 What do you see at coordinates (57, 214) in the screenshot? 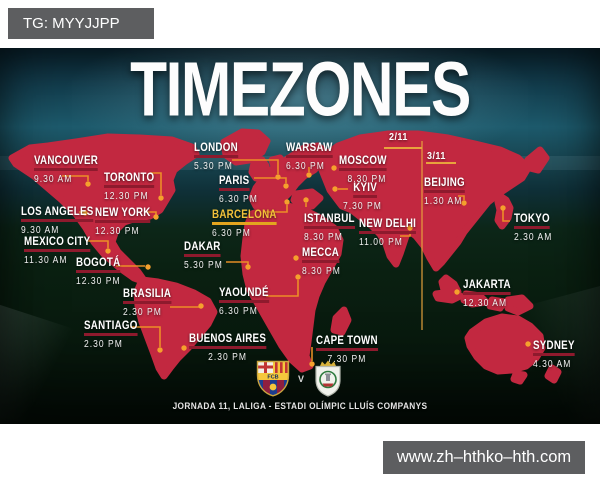
I see `city-name: LOS ANGELES` at bounding box center [57, 214].